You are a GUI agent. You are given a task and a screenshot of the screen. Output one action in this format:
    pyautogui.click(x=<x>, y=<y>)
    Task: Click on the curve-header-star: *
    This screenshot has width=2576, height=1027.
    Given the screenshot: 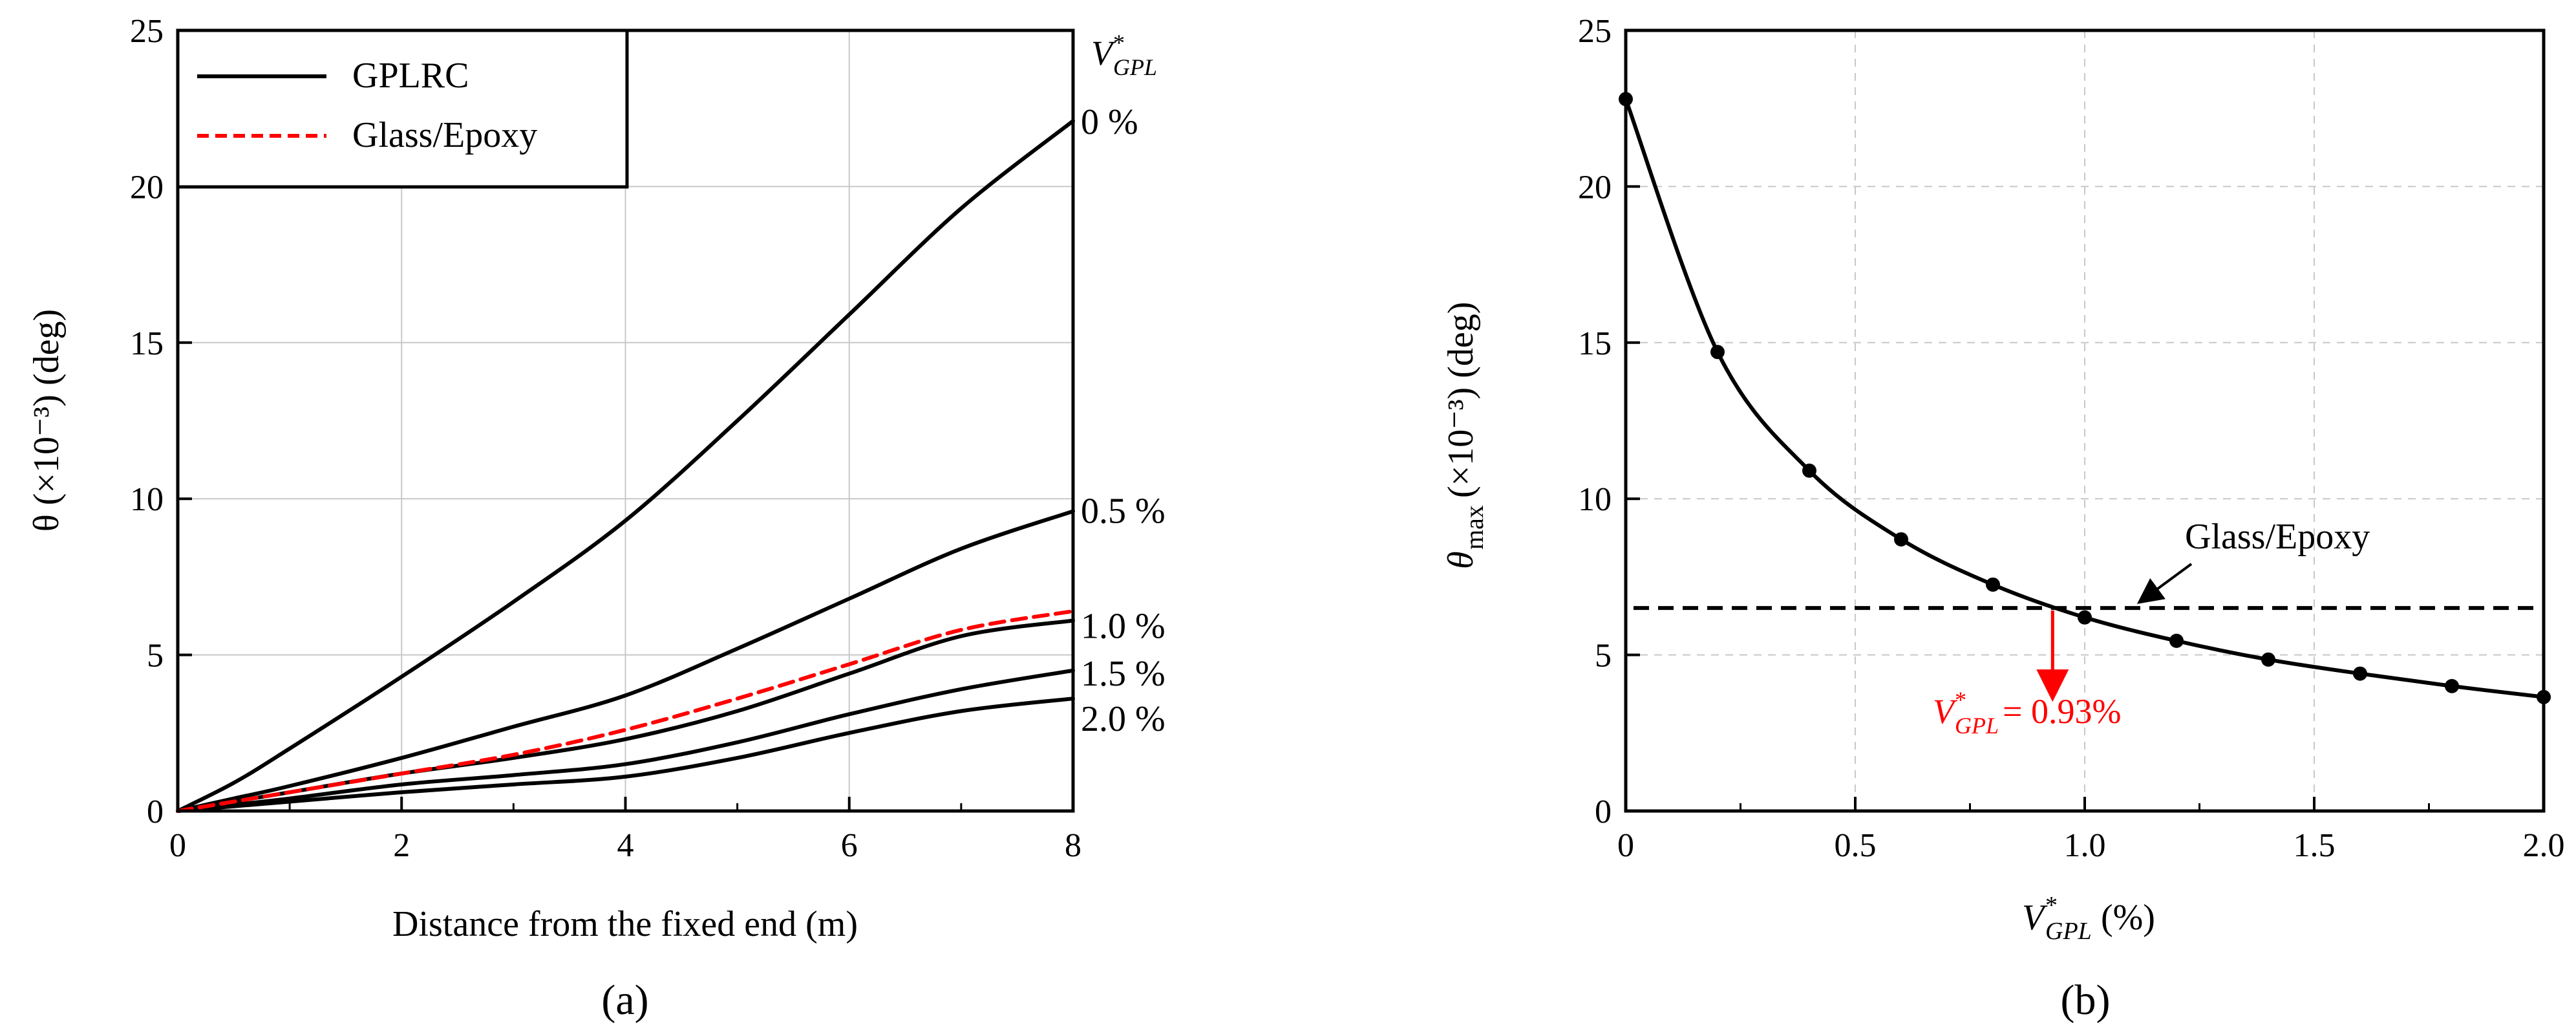 What is the action you would take?
    pyautogui.click(x=1119, y=43)
    